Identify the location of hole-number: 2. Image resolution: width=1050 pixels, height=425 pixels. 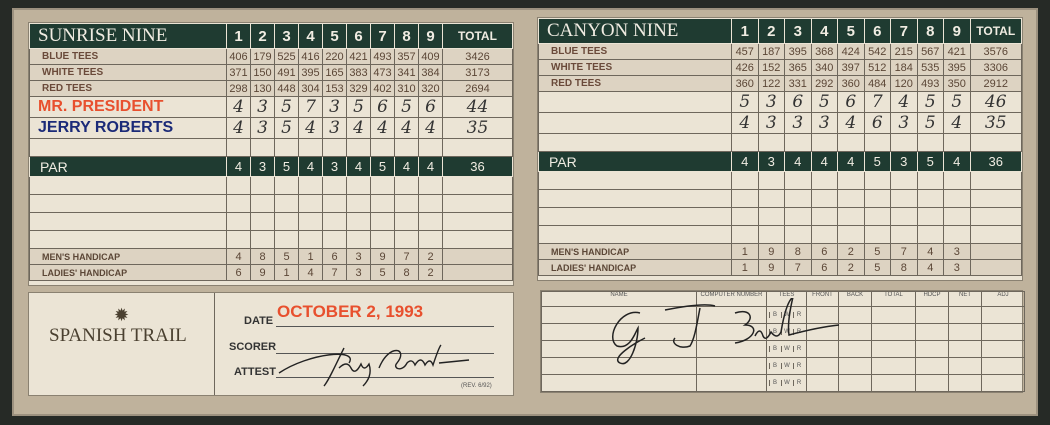
(771, 31).